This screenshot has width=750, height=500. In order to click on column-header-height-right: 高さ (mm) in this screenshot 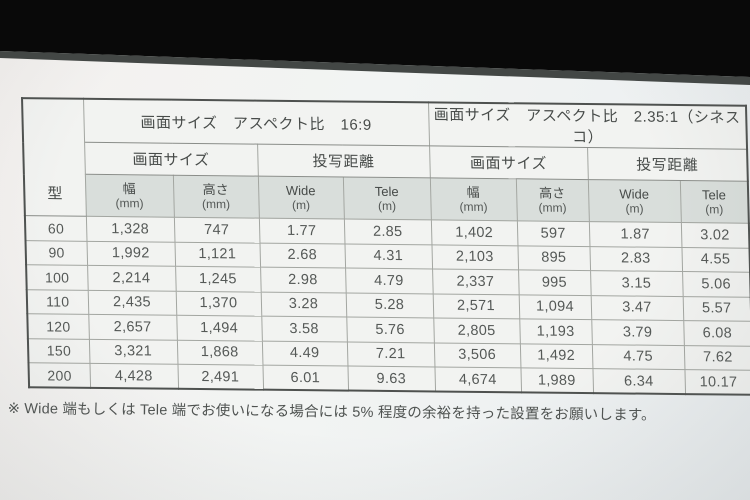, I will do `click(552, 200)`.